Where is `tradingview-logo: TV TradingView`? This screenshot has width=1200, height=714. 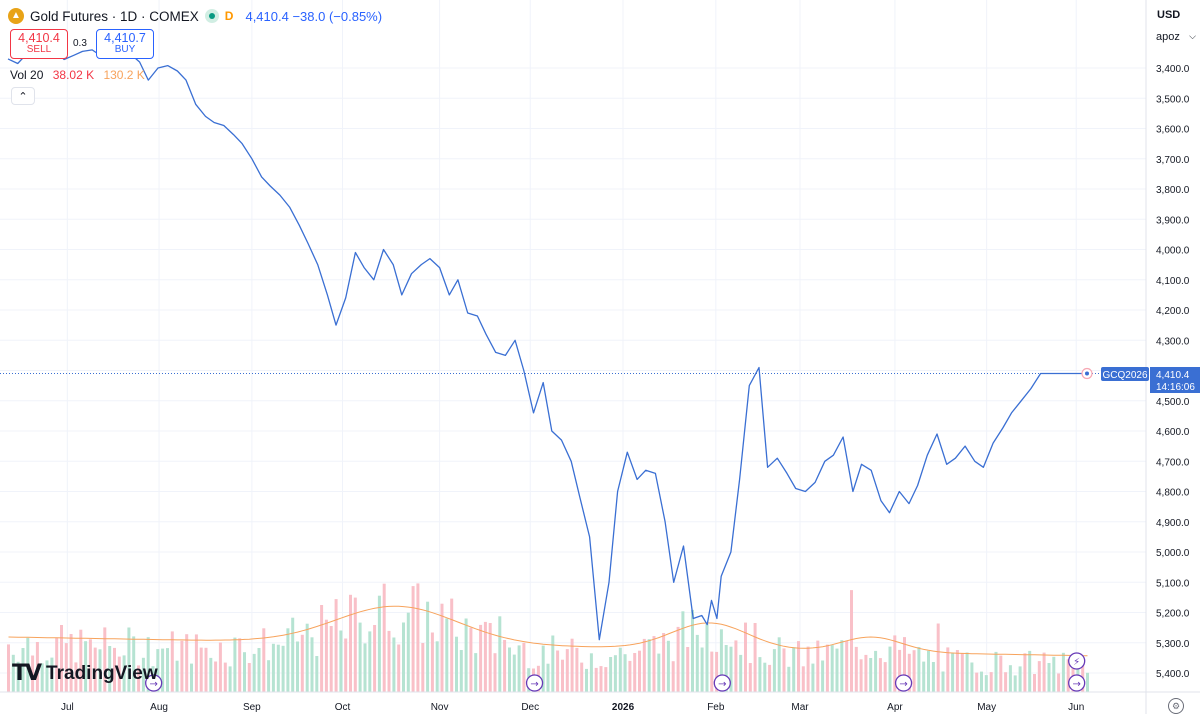 tradingview-logo: TV TradingView is located at coordinates (85, 674).